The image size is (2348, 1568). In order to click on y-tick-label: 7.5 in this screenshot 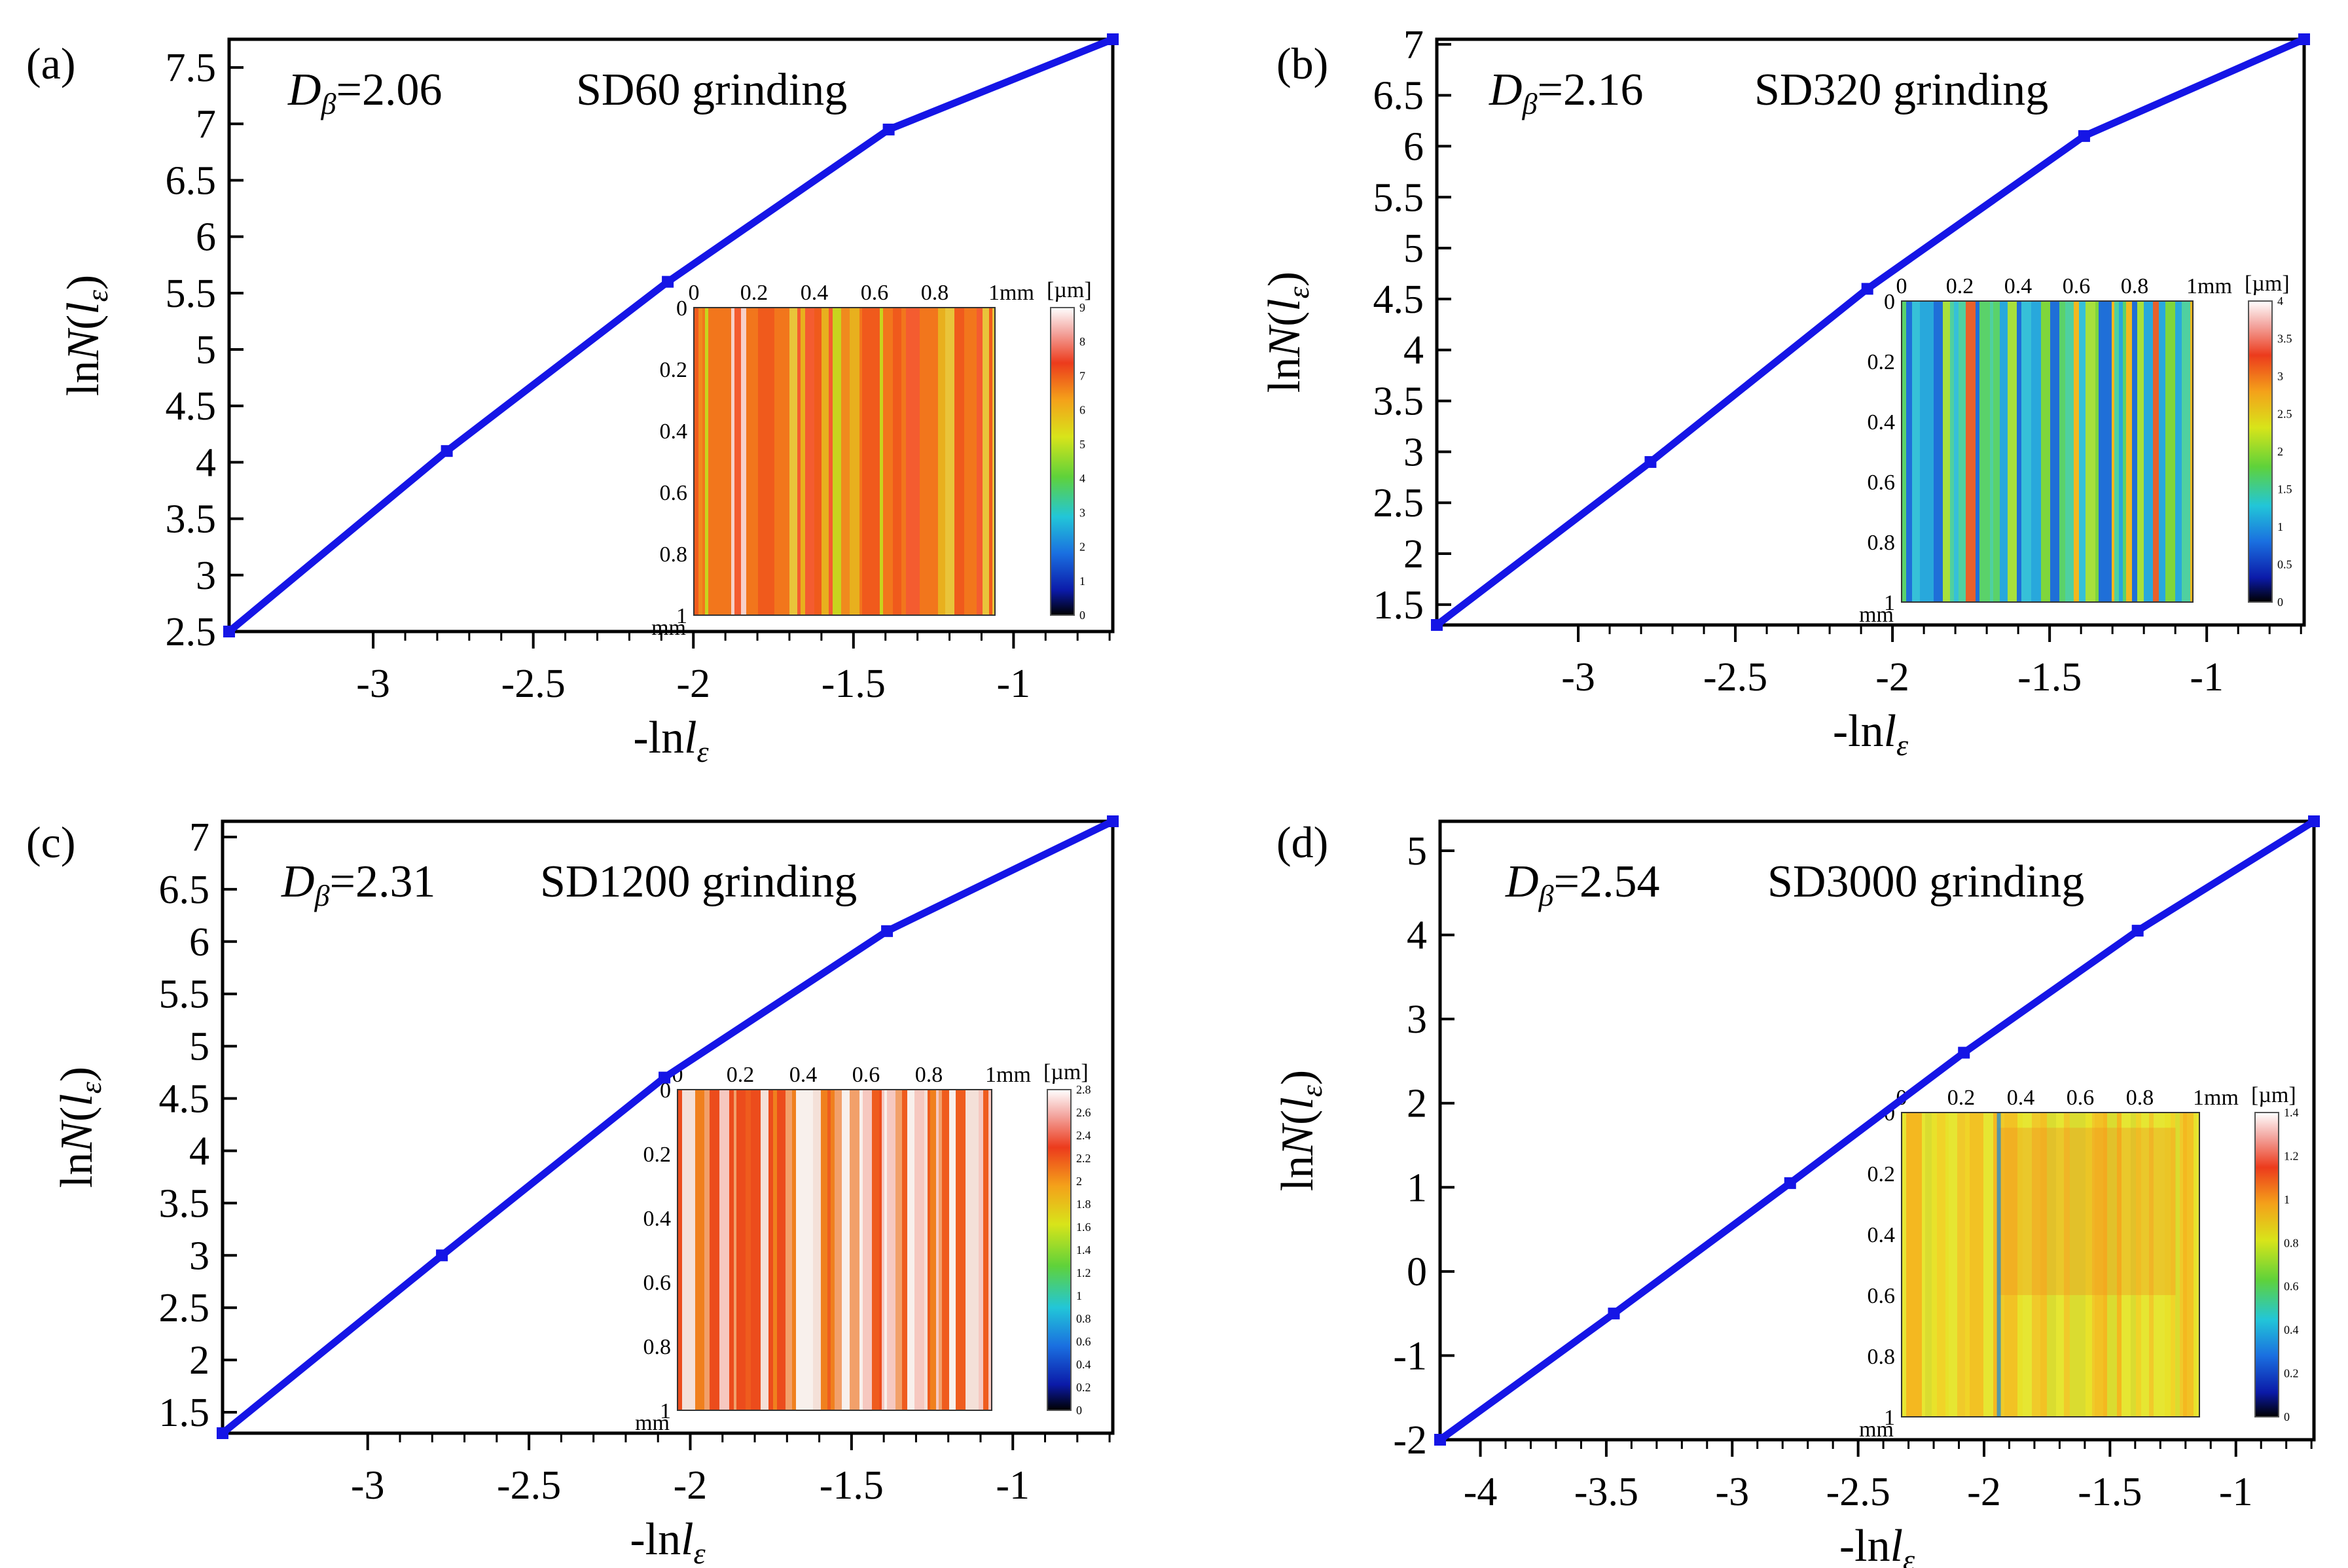, I will do `click(192, 68)`.